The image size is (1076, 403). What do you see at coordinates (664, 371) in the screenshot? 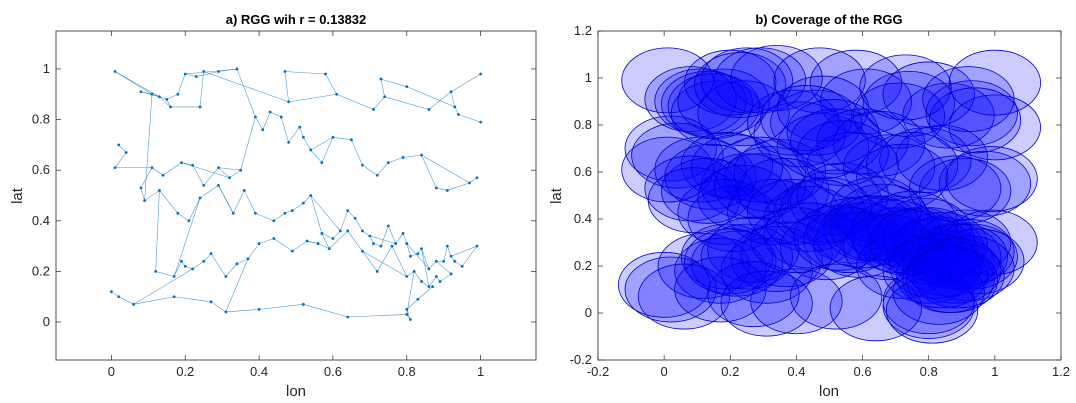
I see `panel-b-xtick-label: 0` at bounding box center [664, 371].